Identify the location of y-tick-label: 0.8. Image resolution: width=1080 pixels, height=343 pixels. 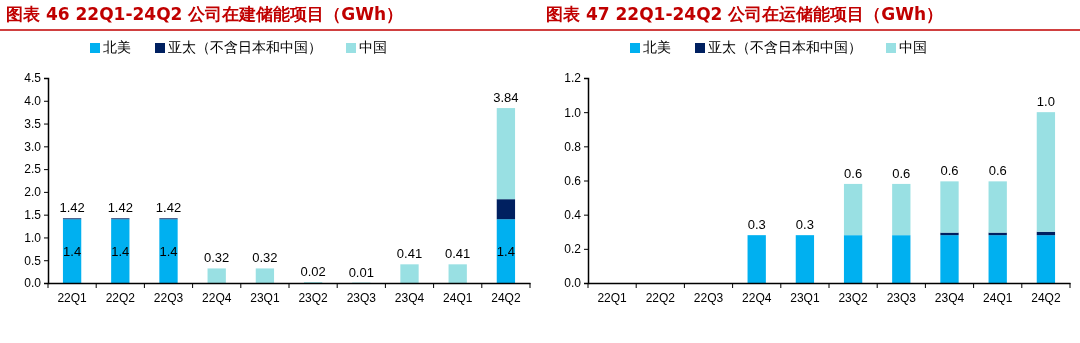
(573, 146).